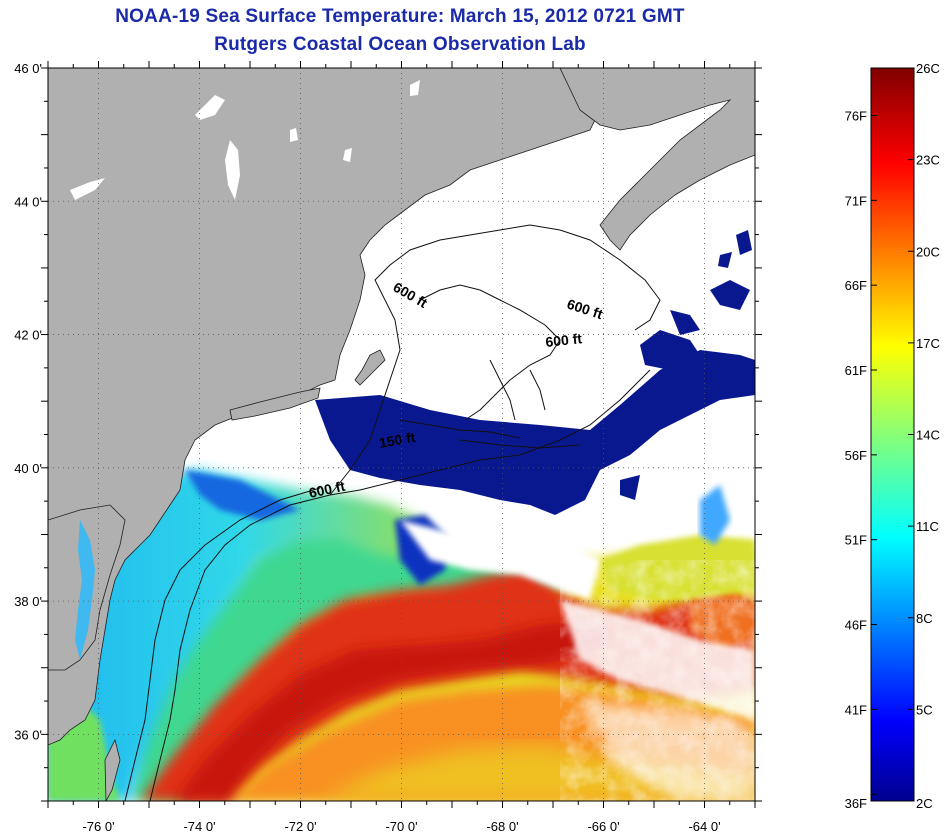 Image resolution: width=944 pixels, height=840 pixels. What do you see at coordinates (928, 251) in the screenshot?
I see `colorbar-label-c: 20C` at bounding box center [928, 251].